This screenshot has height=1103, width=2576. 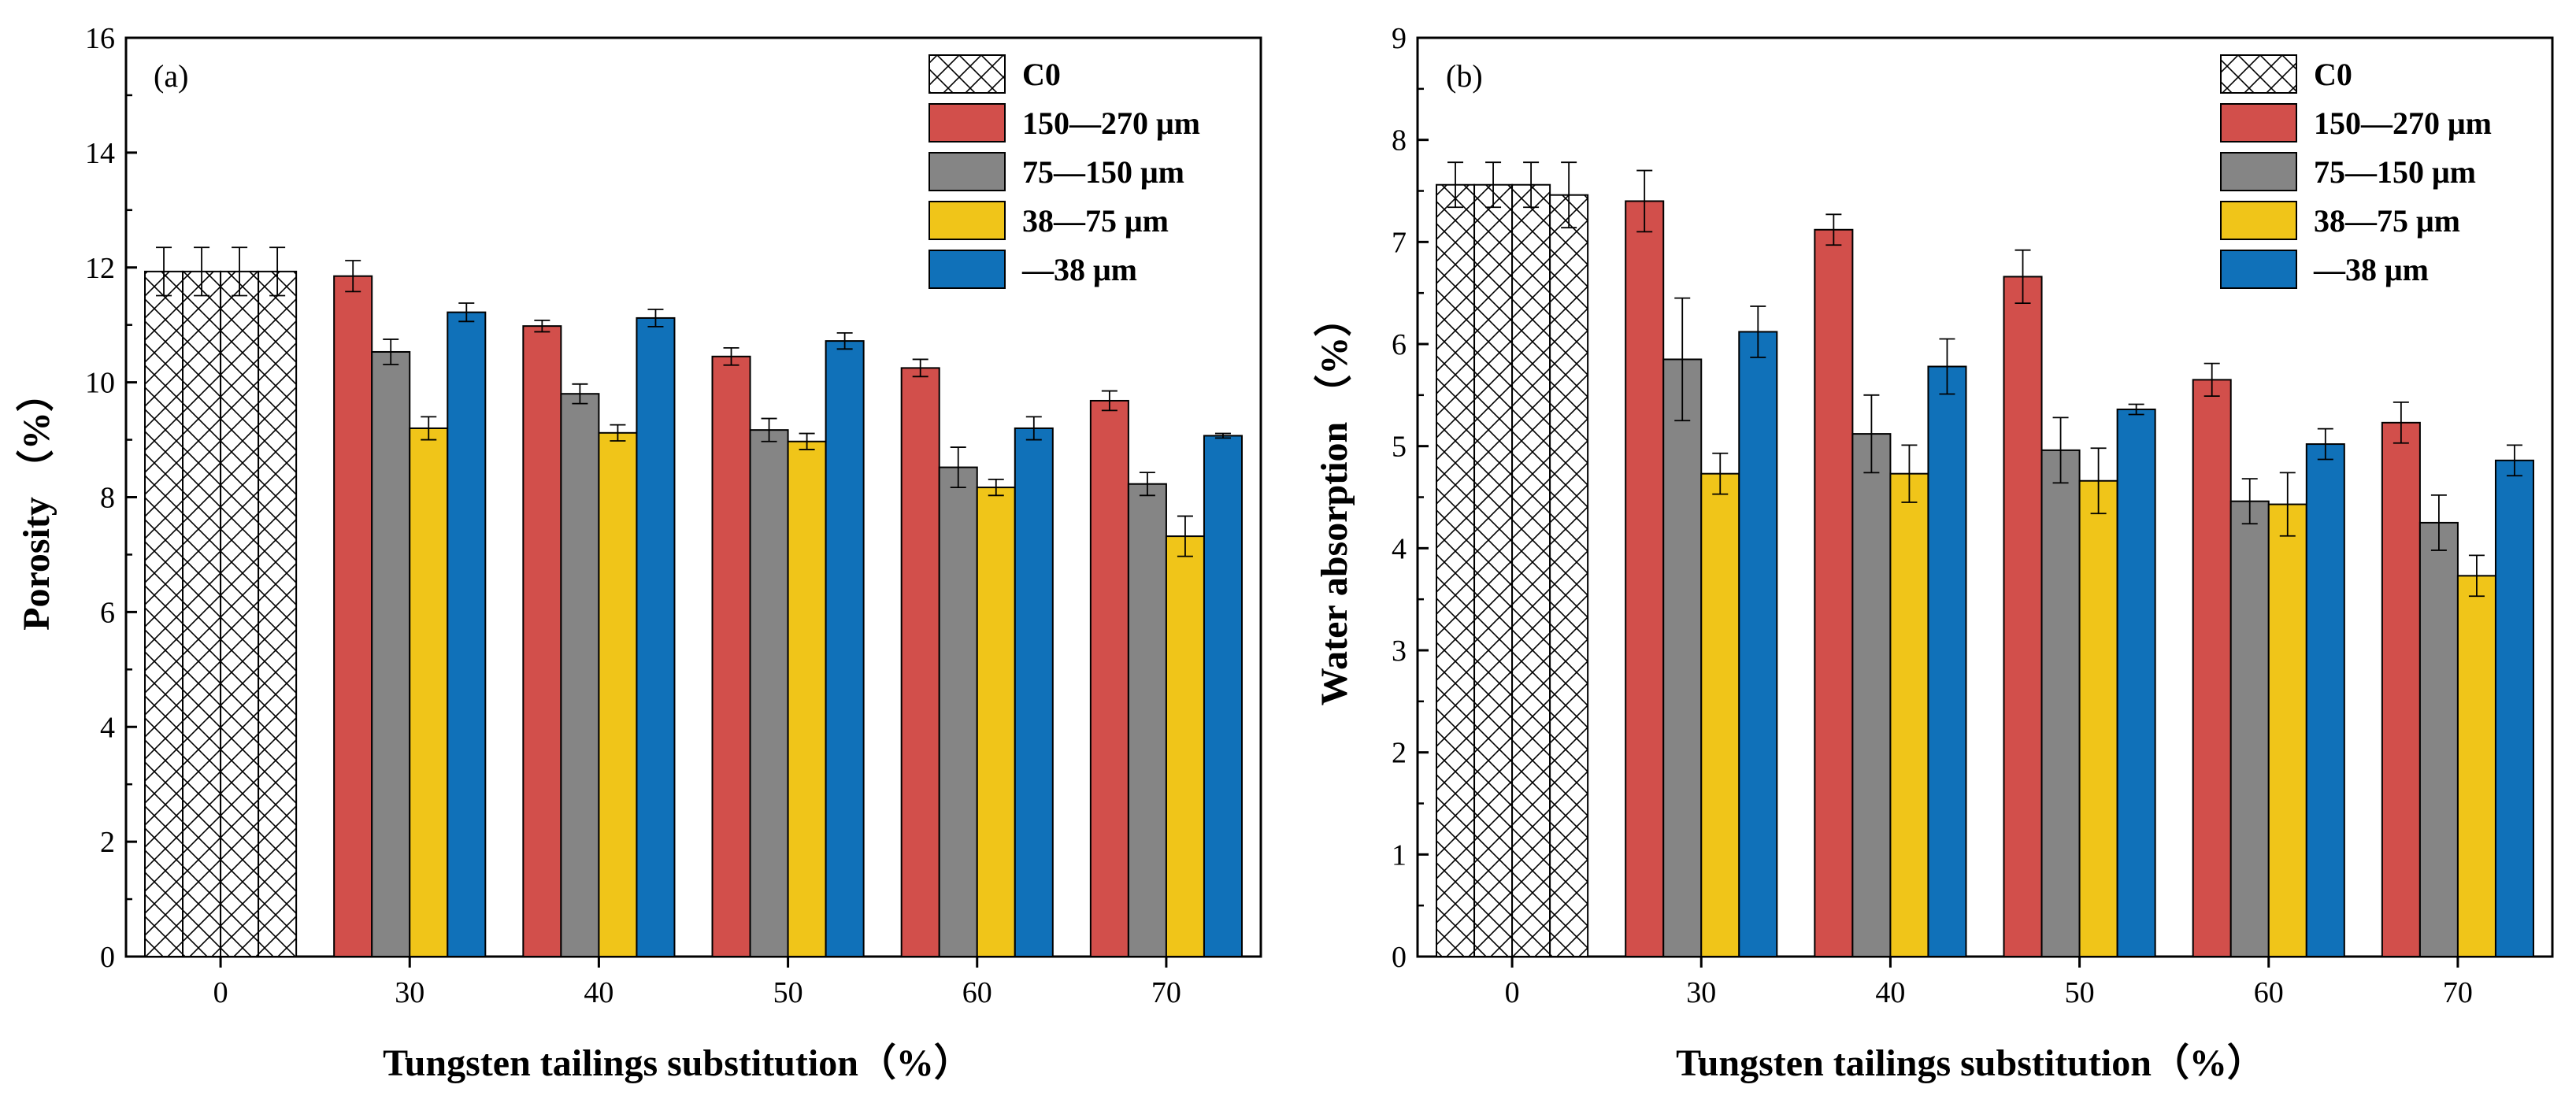 I want to click on y-axis-title-b: Water absorption （%）, so click(x=1334, y=502).